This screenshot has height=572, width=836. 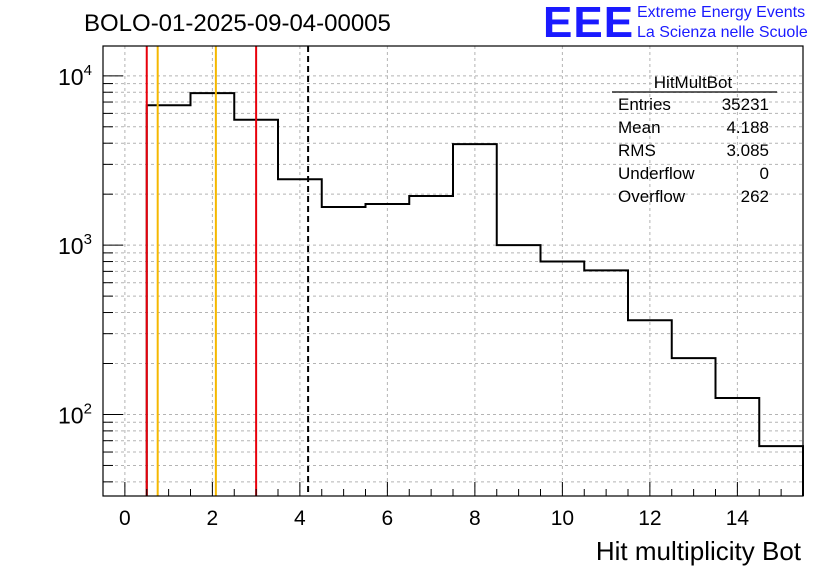 I want to click on stats-label: RMS, so click(x=637, y=150).